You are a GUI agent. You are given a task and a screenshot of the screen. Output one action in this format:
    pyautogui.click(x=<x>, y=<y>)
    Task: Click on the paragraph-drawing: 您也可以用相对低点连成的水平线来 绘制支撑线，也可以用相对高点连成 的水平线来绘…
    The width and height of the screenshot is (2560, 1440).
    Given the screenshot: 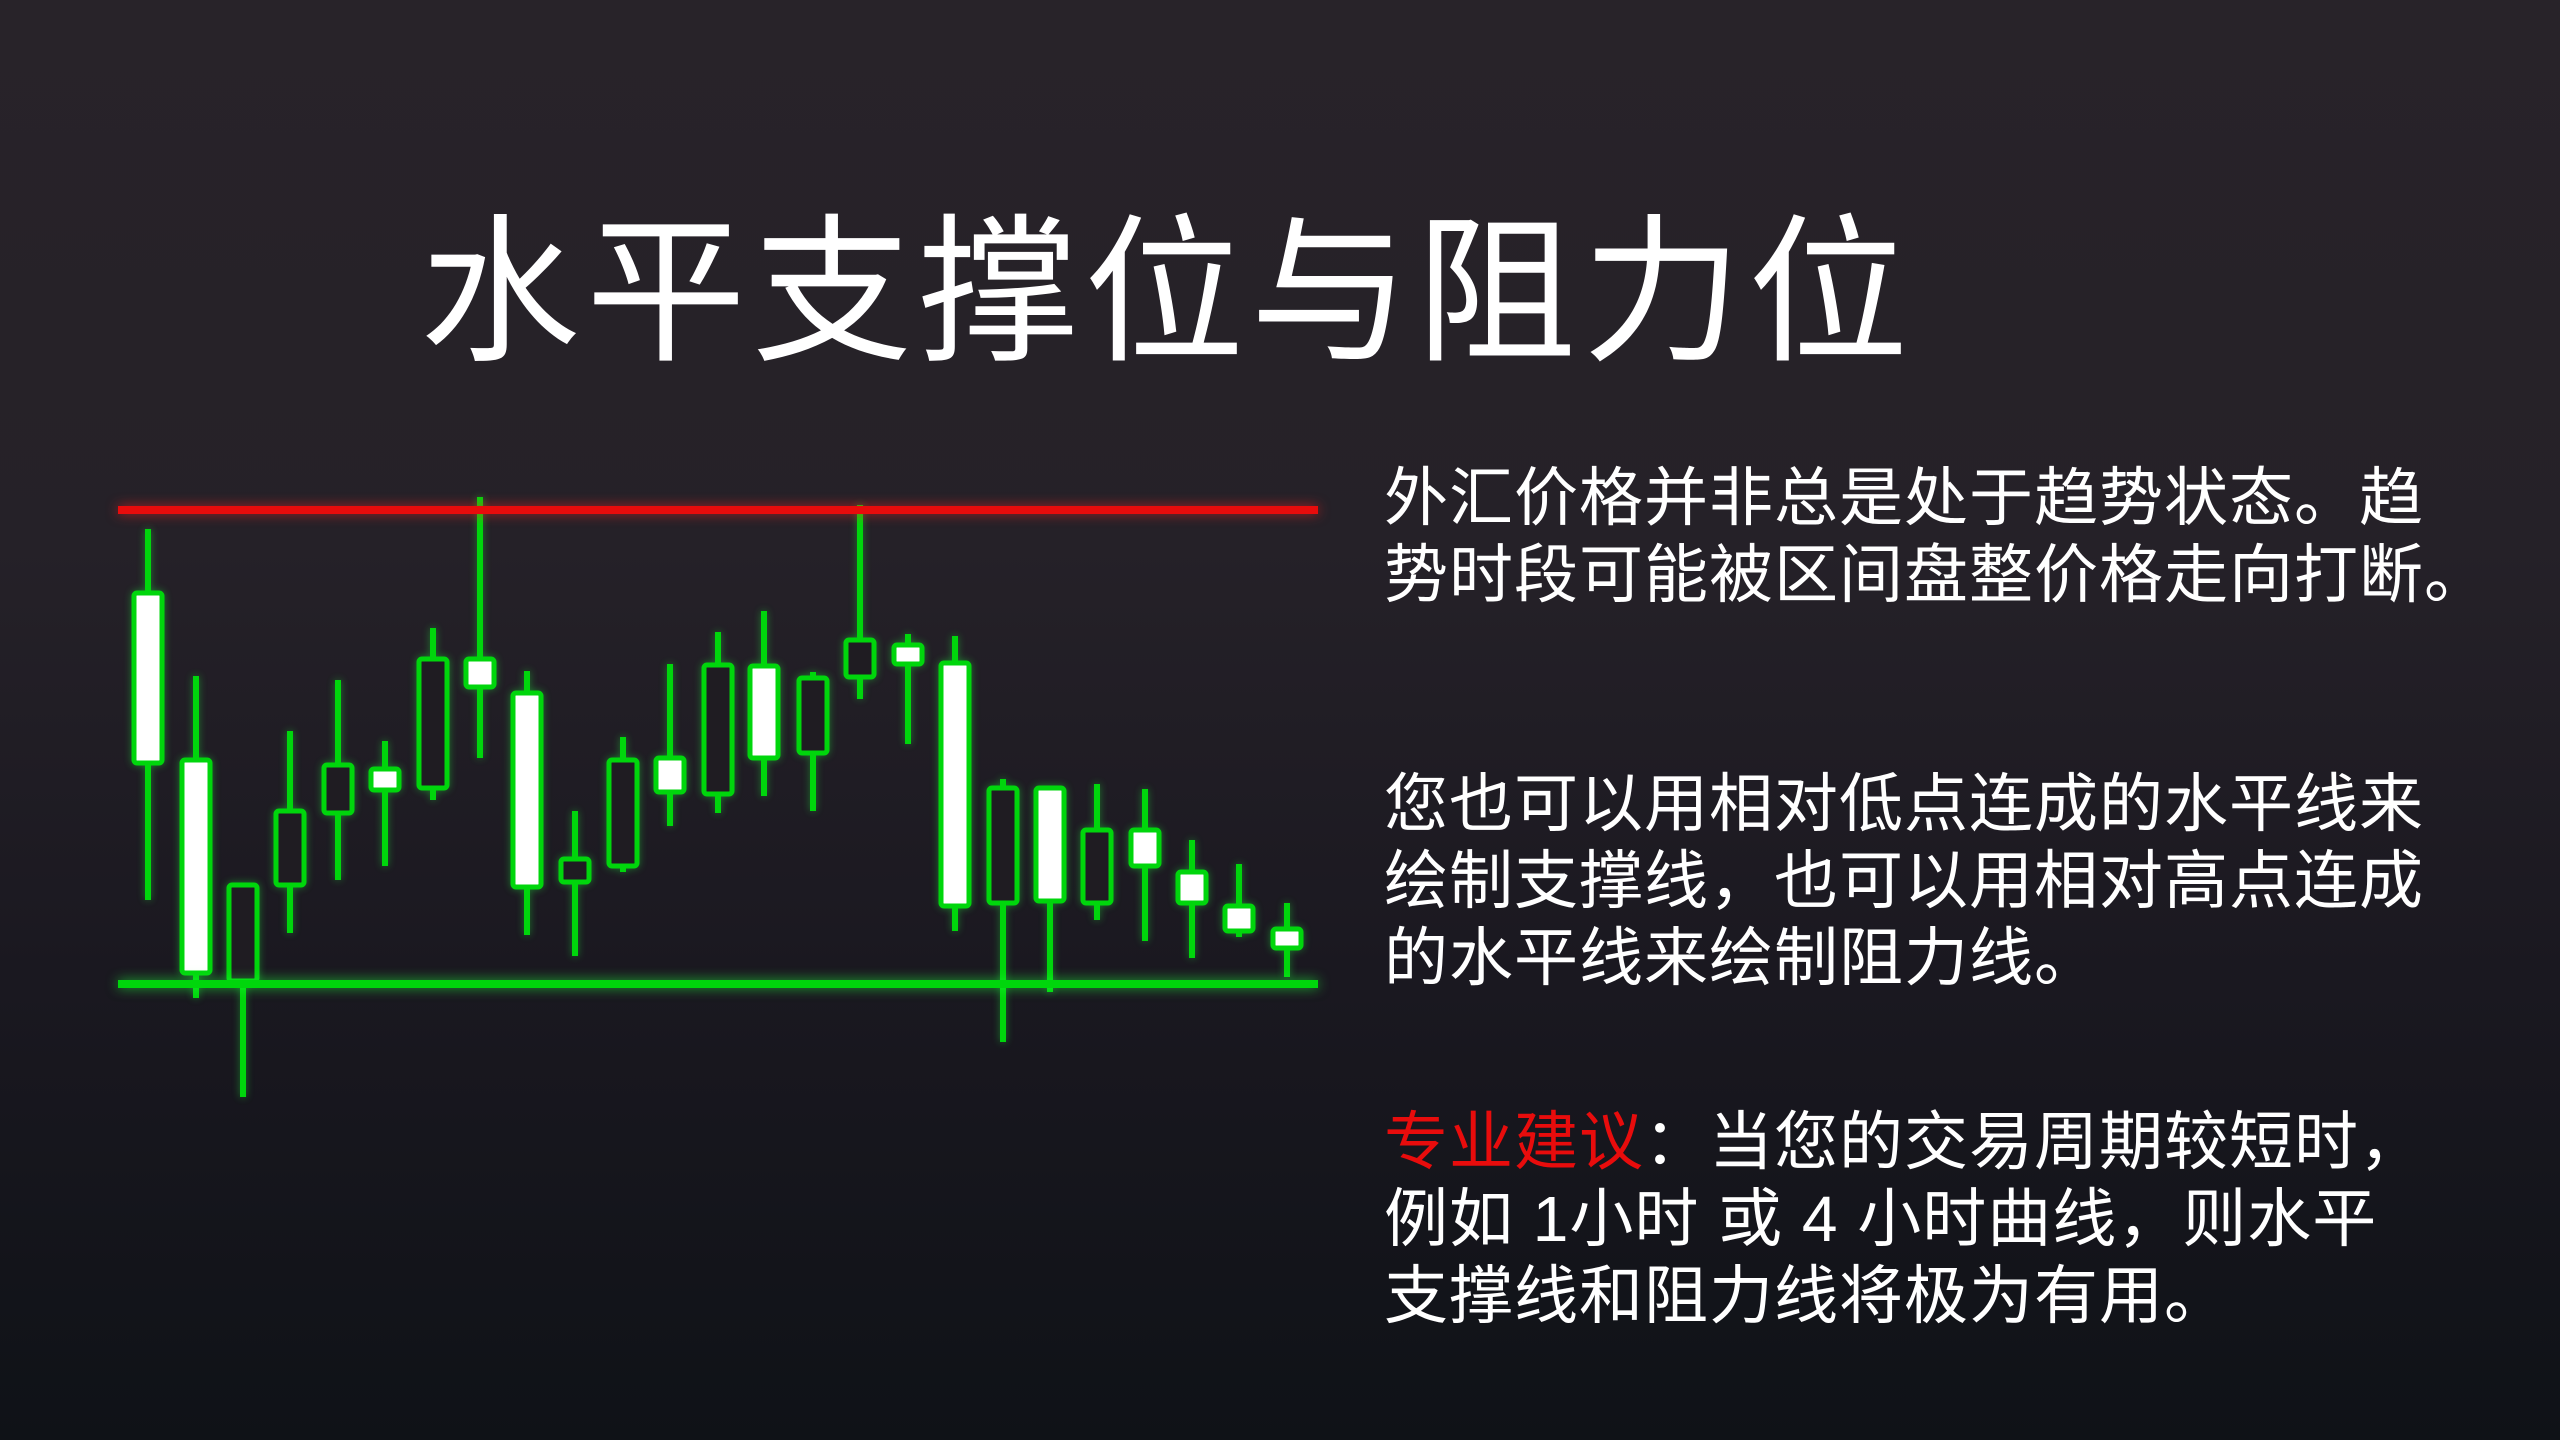 What is the action you would take?
    pyautogui.click(x=1904, y=881)
    